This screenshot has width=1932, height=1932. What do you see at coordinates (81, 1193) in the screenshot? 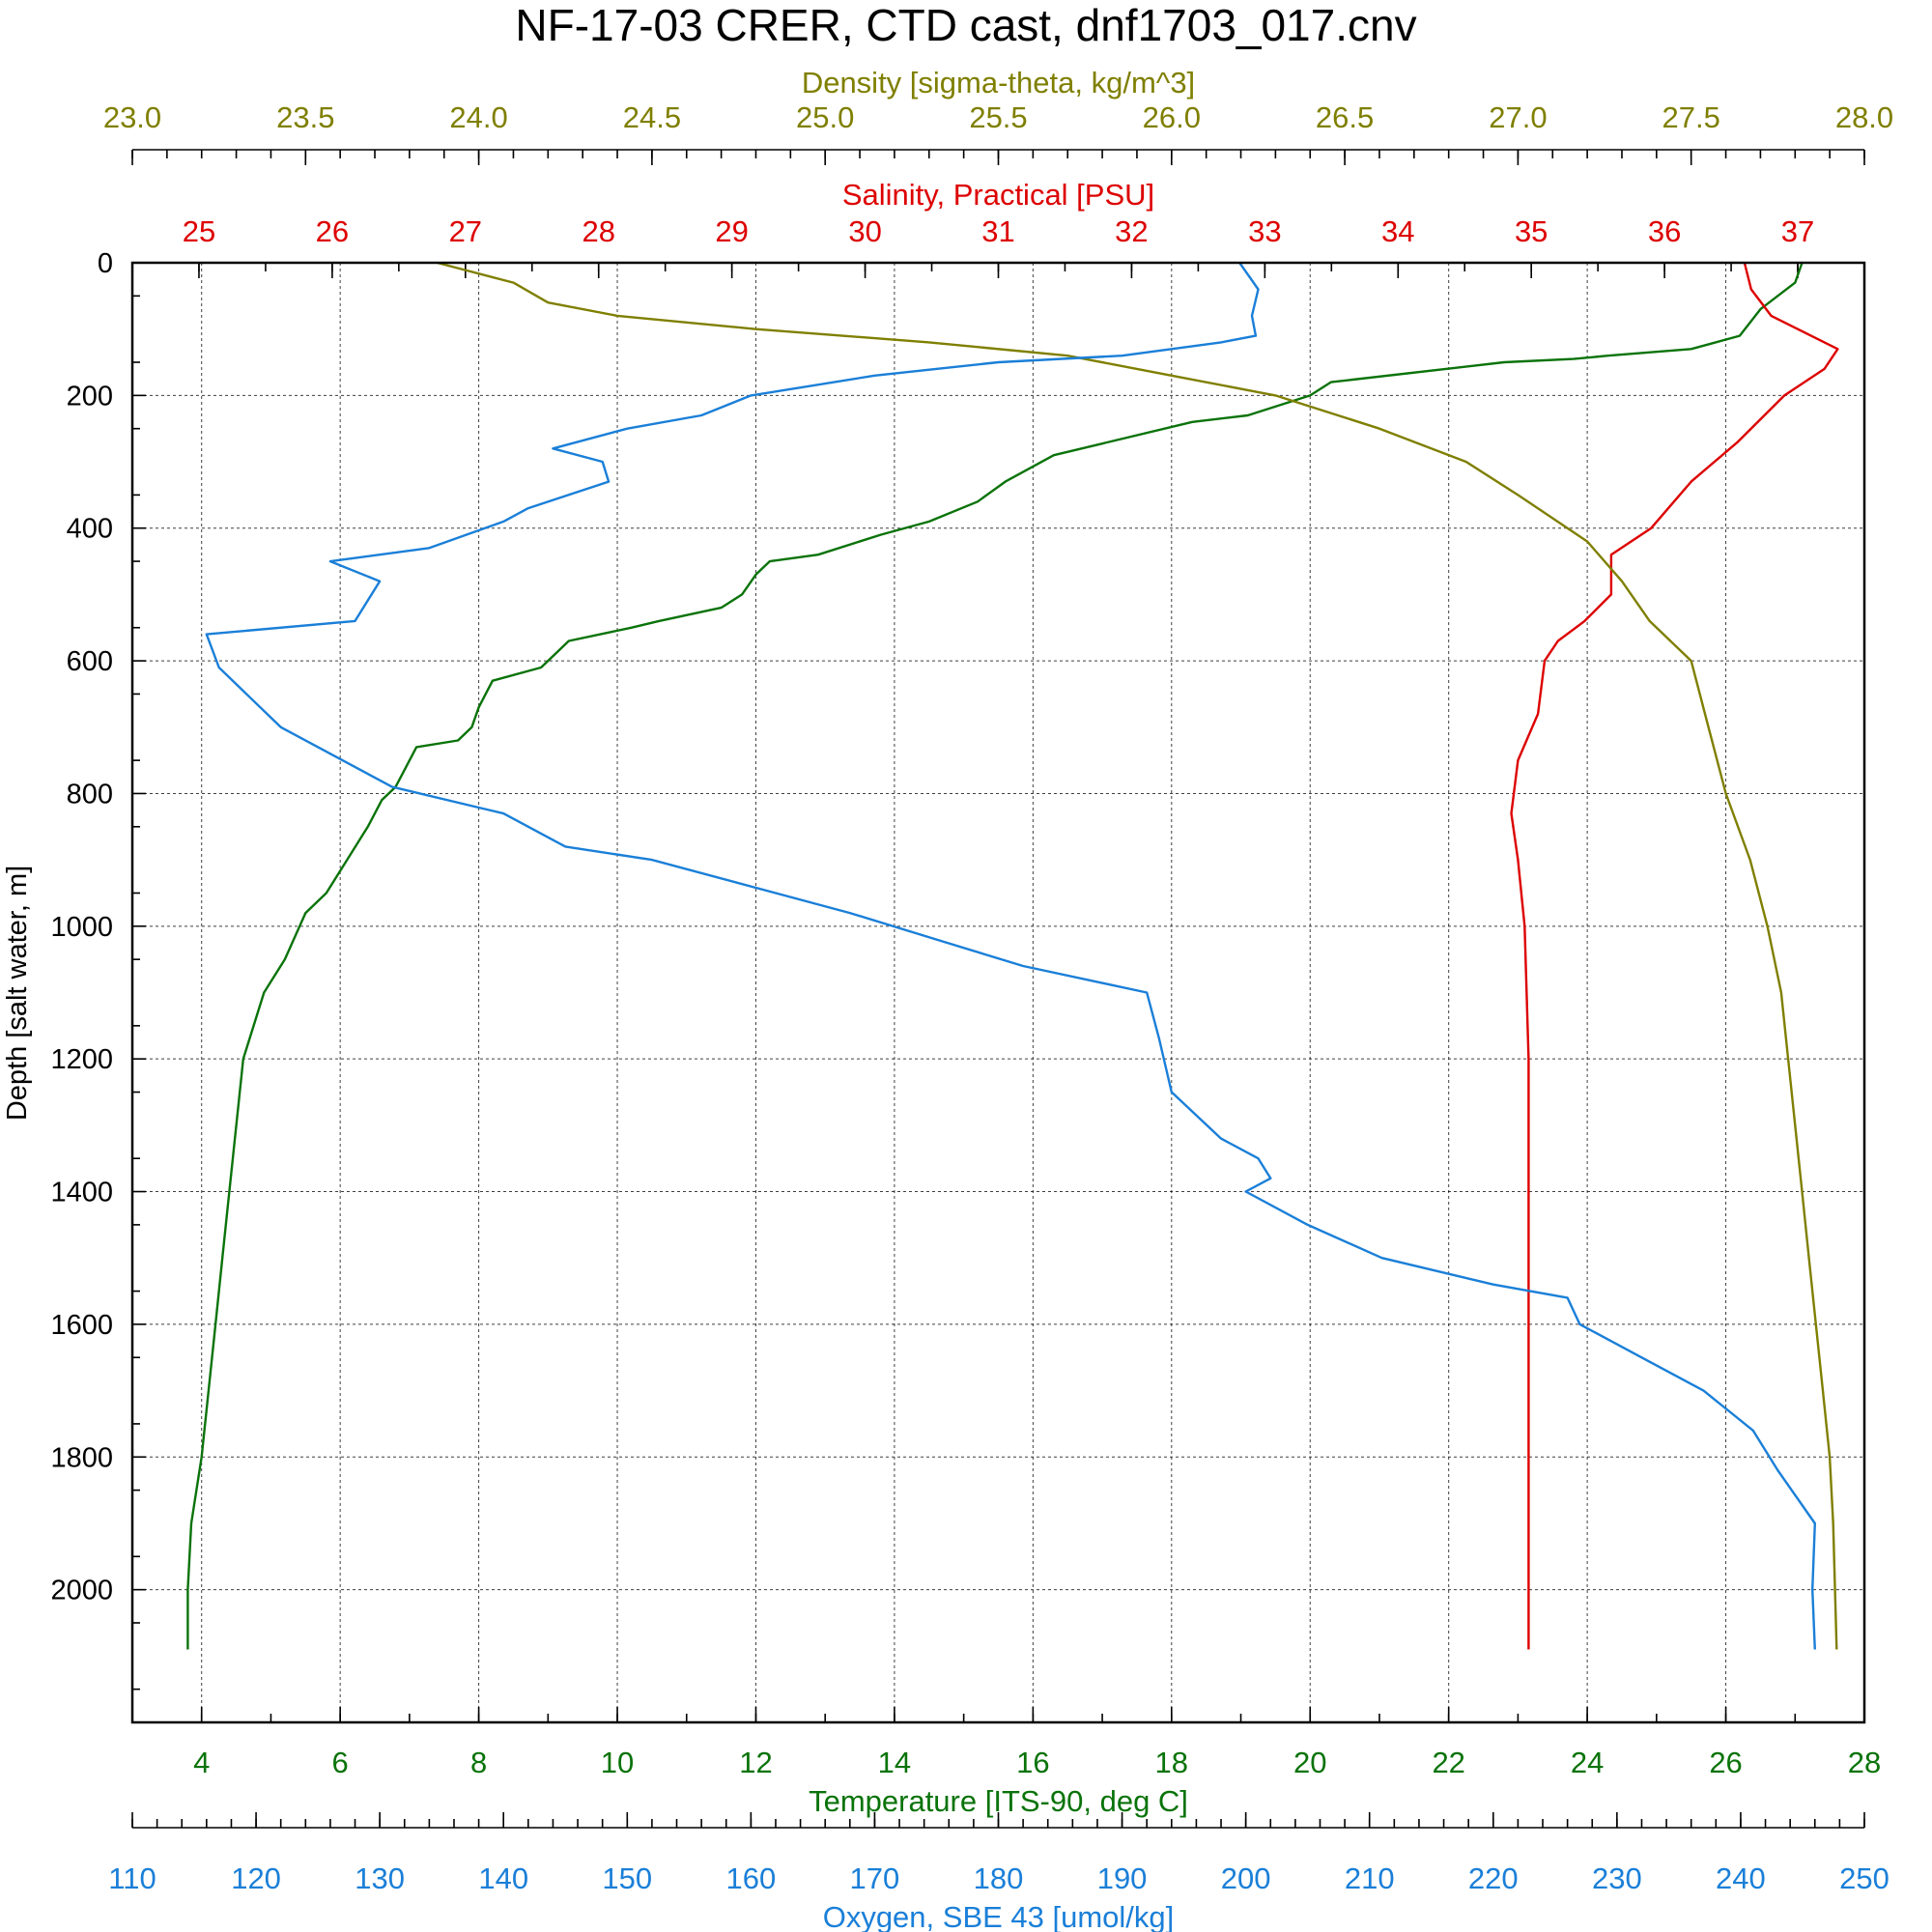
I see `y-tick-label: 1400` at bounding box center [81, 1193].